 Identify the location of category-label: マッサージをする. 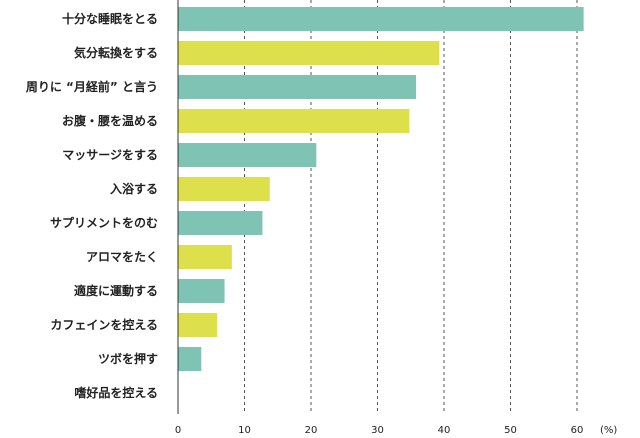
(110, 155).